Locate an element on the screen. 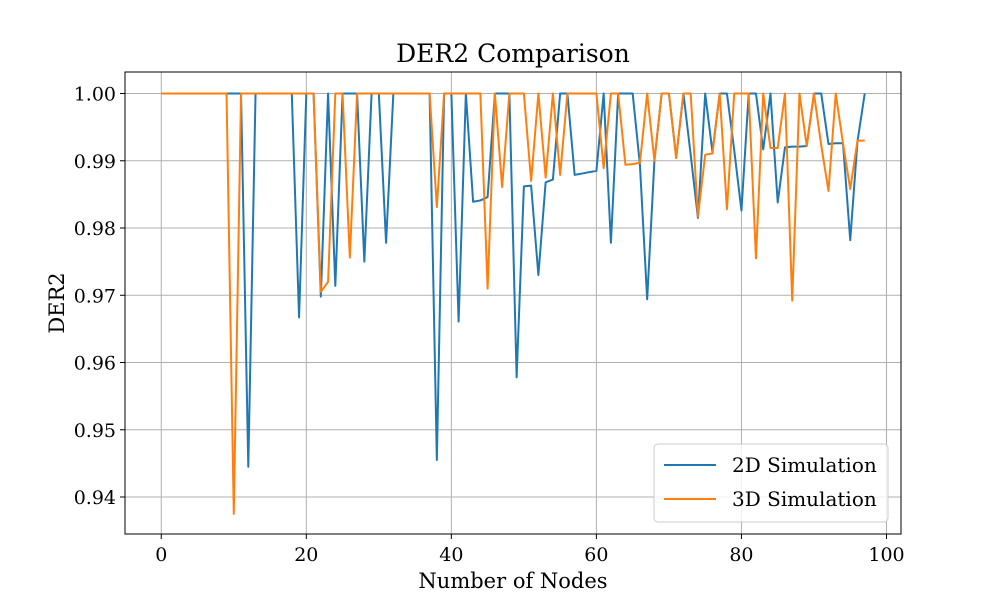  x-tick-label: 40 is located at coordinates (451, 555).